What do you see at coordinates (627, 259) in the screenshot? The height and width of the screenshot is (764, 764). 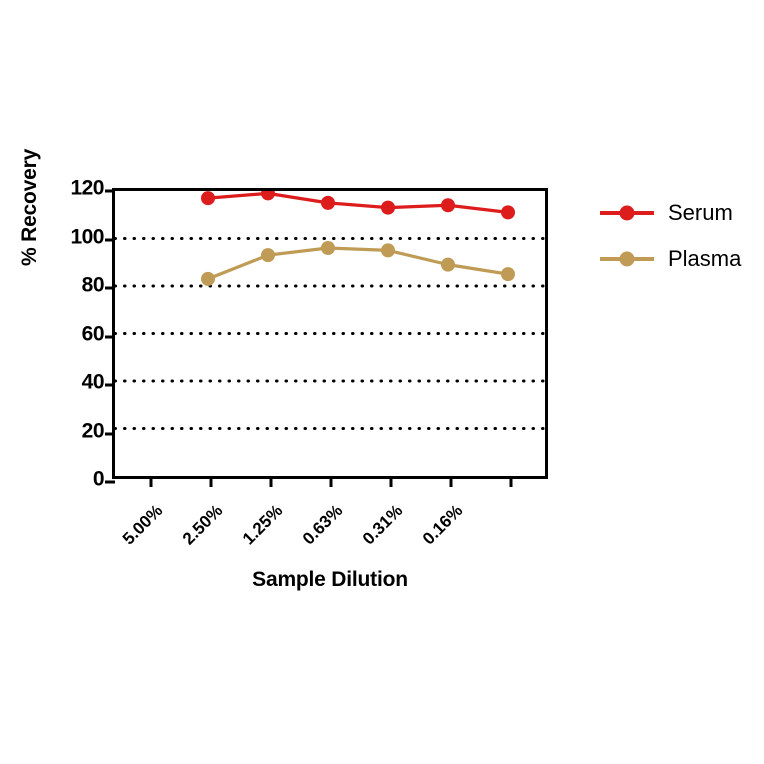 I see `legend-marker-plasma` at bounding box center [627, 259].